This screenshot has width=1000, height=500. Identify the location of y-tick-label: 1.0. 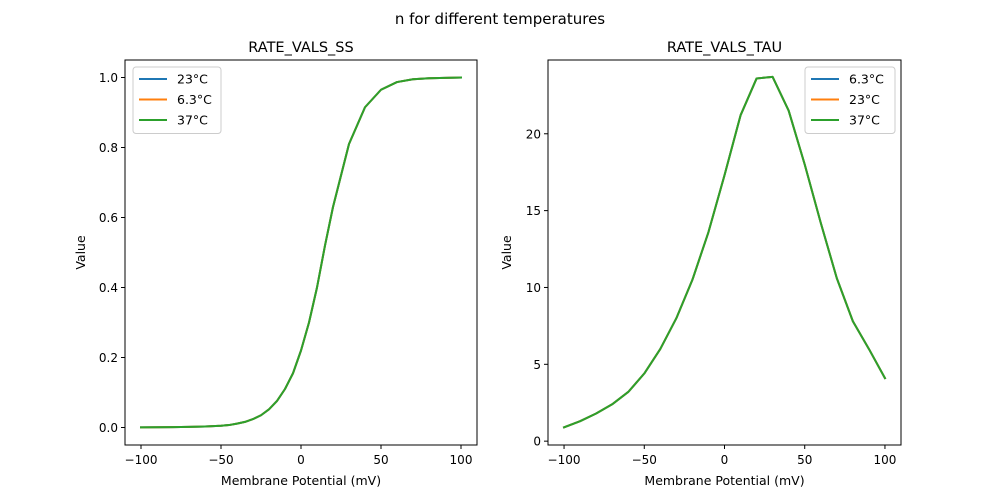
(108, 78).